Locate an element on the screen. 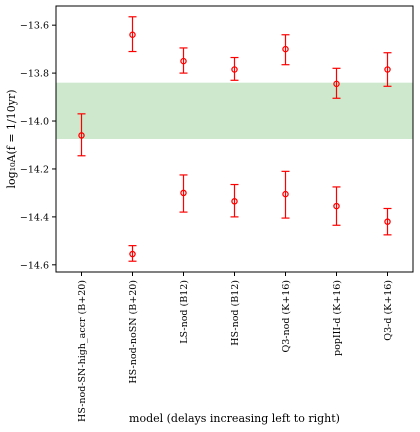  shaded-band is located at coordinates (234, 110).